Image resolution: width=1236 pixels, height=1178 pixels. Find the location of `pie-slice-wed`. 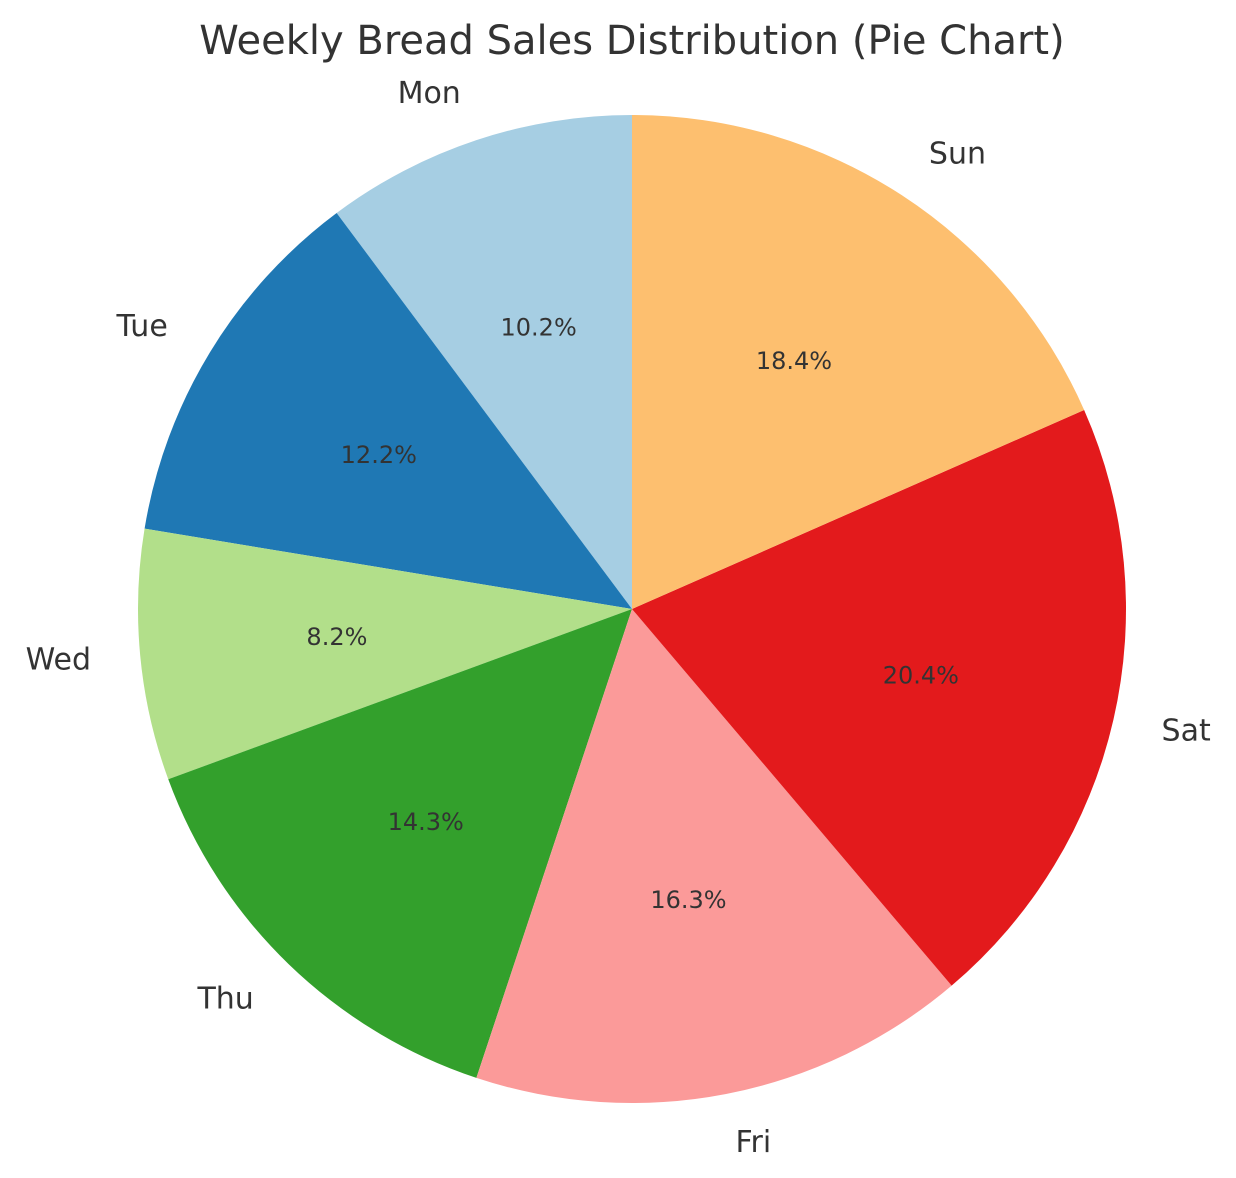

pie-slice-wed is located at coordinates (385, 654).